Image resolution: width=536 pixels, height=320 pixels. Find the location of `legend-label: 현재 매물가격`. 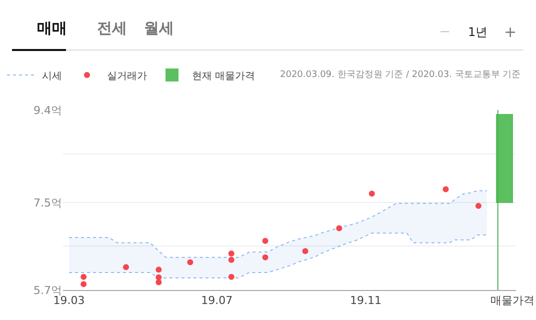

legend-label: 현재 매물가격 is located at coordinates (224, 76).